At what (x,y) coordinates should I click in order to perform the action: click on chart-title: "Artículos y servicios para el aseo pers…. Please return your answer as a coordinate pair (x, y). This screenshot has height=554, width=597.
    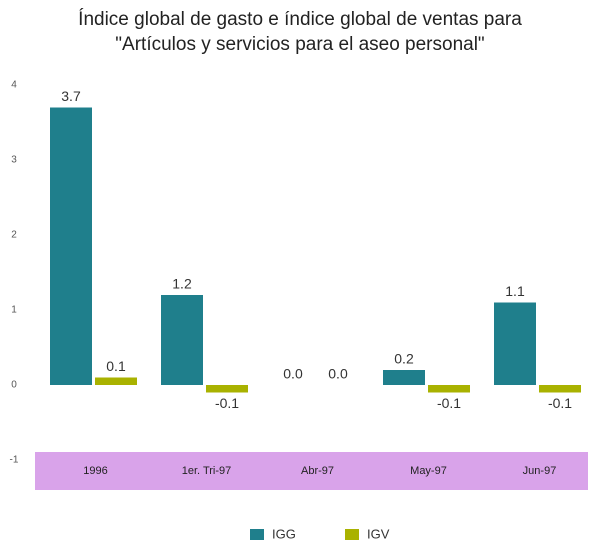
    Looking at the image, I should click on (299, 44).